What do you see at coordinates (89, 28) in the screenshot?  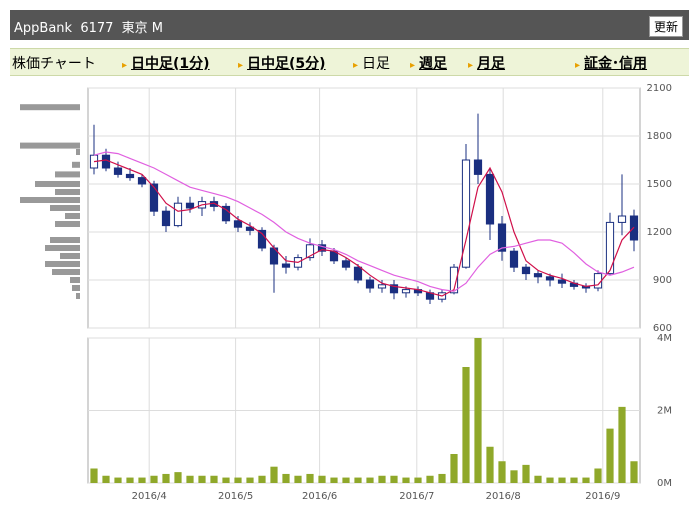 I see `header-title: AppBank 6177 東京 M` at bounding box center [89, 28].